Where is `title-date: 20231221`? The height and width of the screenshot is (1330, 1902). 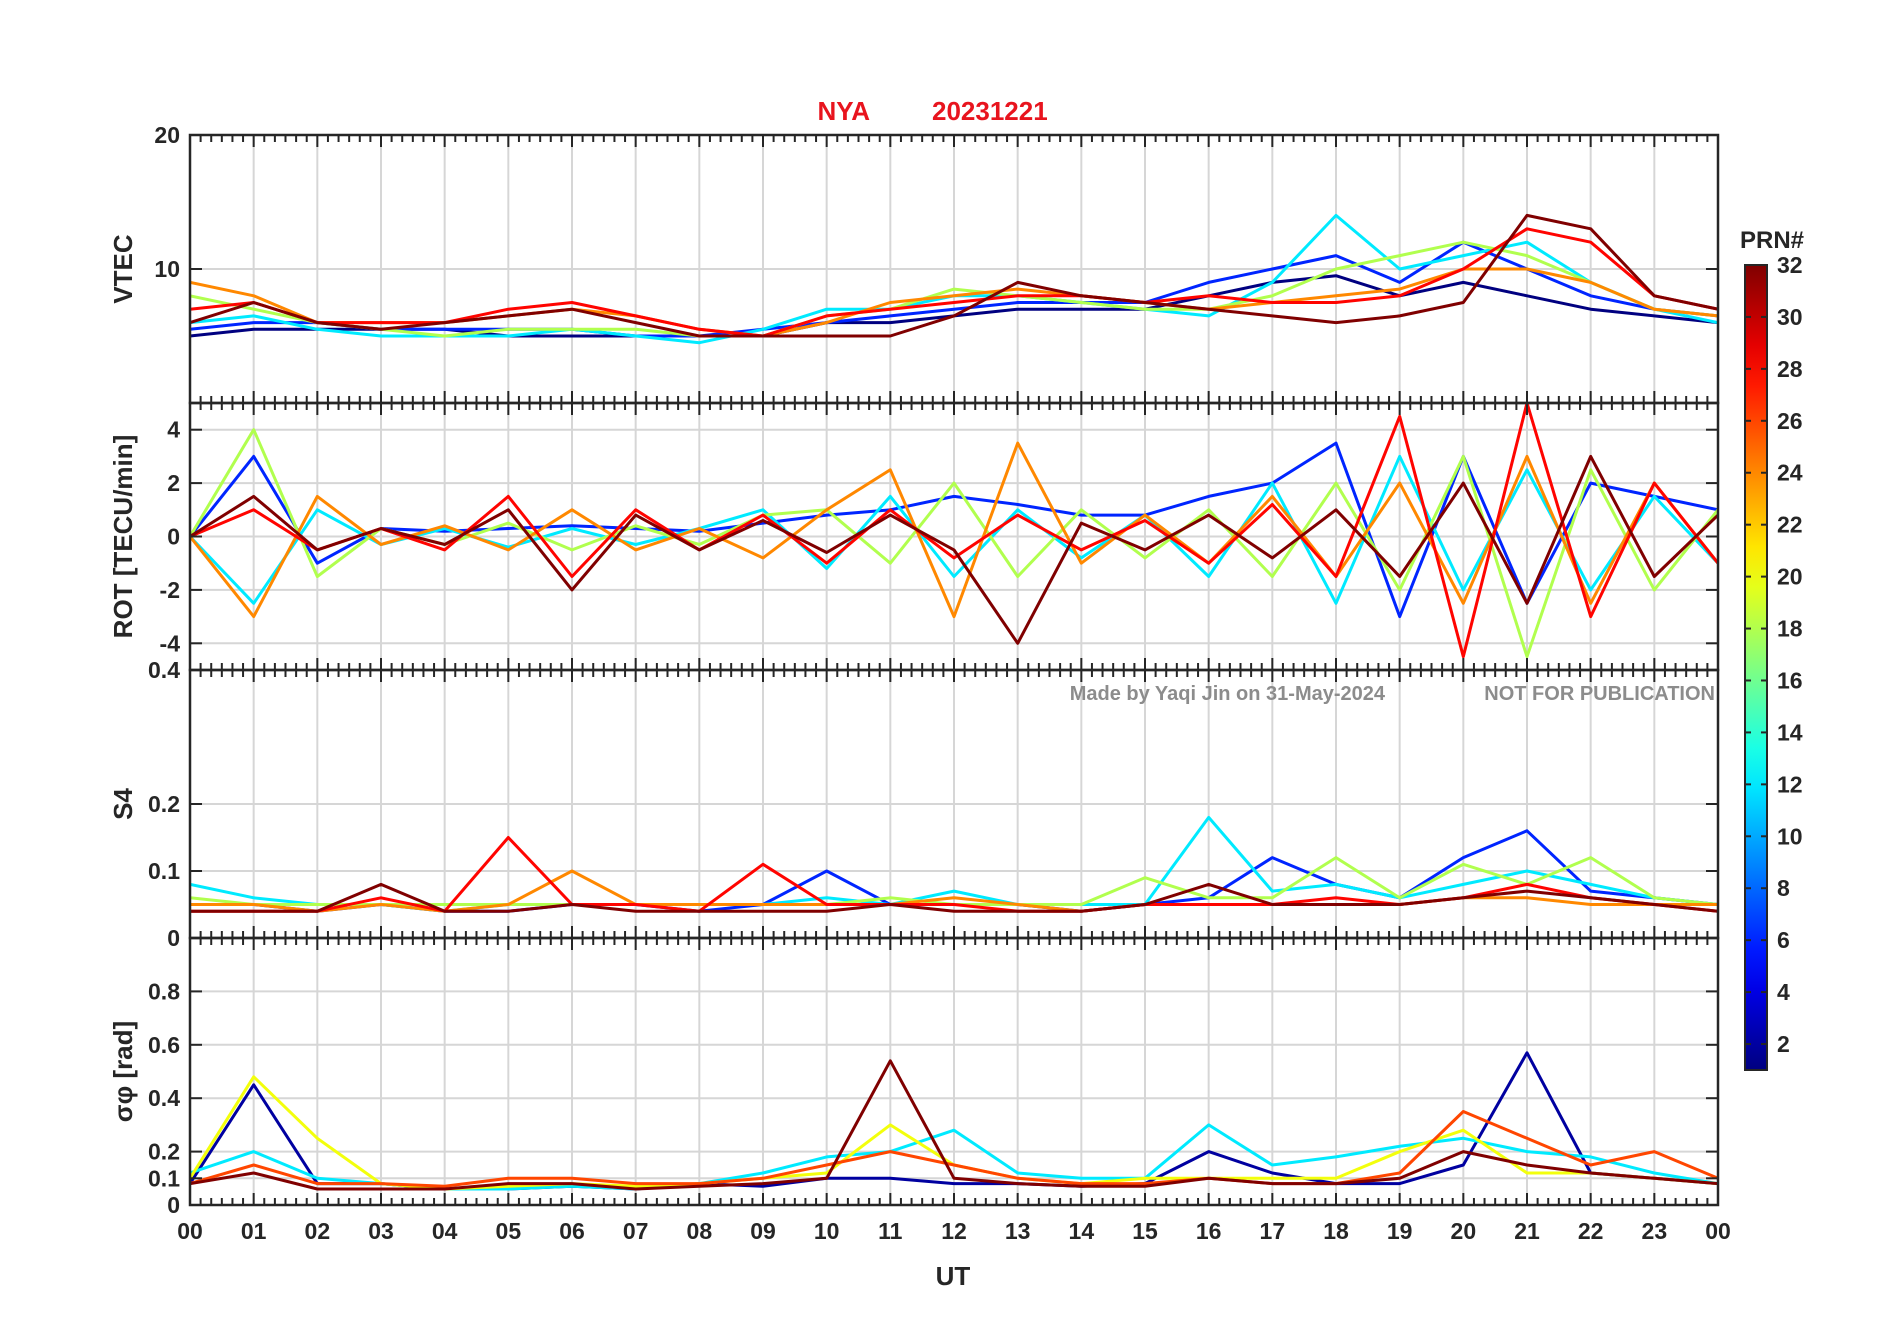
title-date: 20231221 is located at coordinates (990, 111).